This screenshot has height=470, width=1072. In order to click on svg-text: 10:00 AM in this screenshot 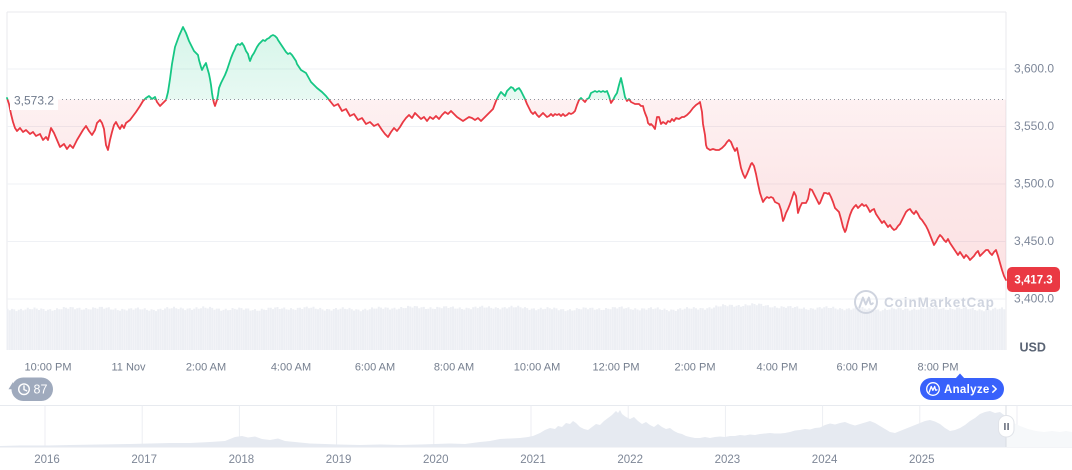, I will do `click(537, 368)`.